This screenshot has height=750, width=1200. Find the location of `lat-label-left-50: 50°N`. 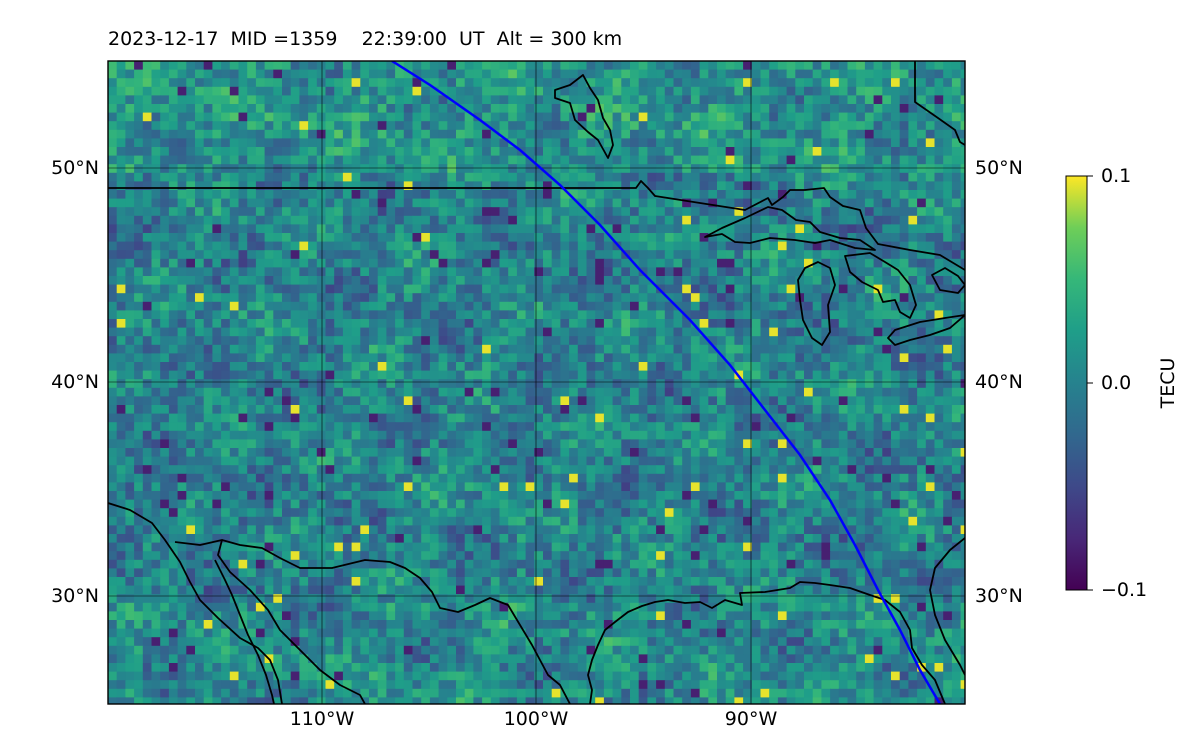

lat-label-left-50: 50°N is located at coordinates (75, 168).